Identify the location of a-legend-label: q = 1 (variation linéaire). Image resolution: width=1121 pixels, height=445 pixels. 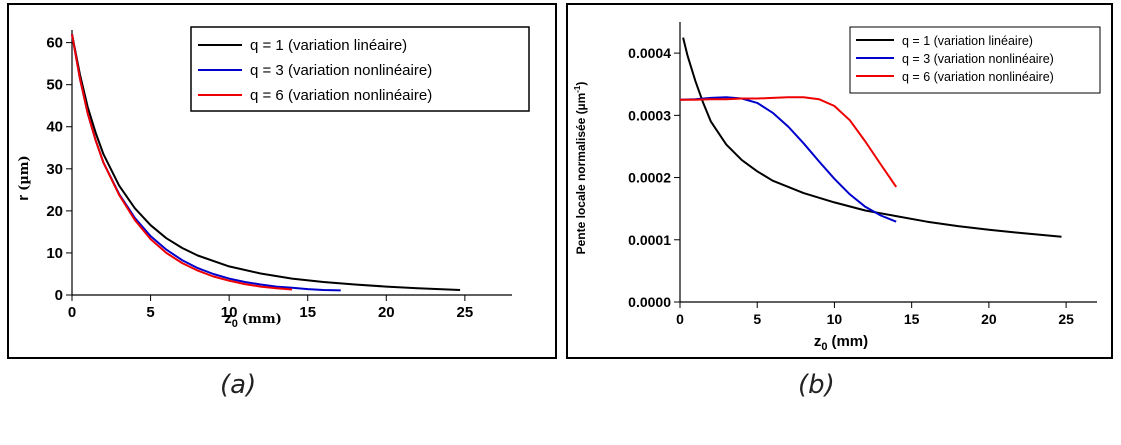
(328, 45).